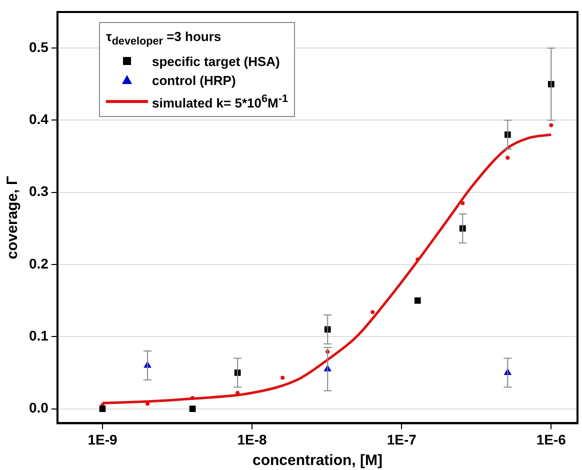 The width and height of the screenshot is (582, 470). I want to click on x-tick-label: 1E-7, so click(401, 439).